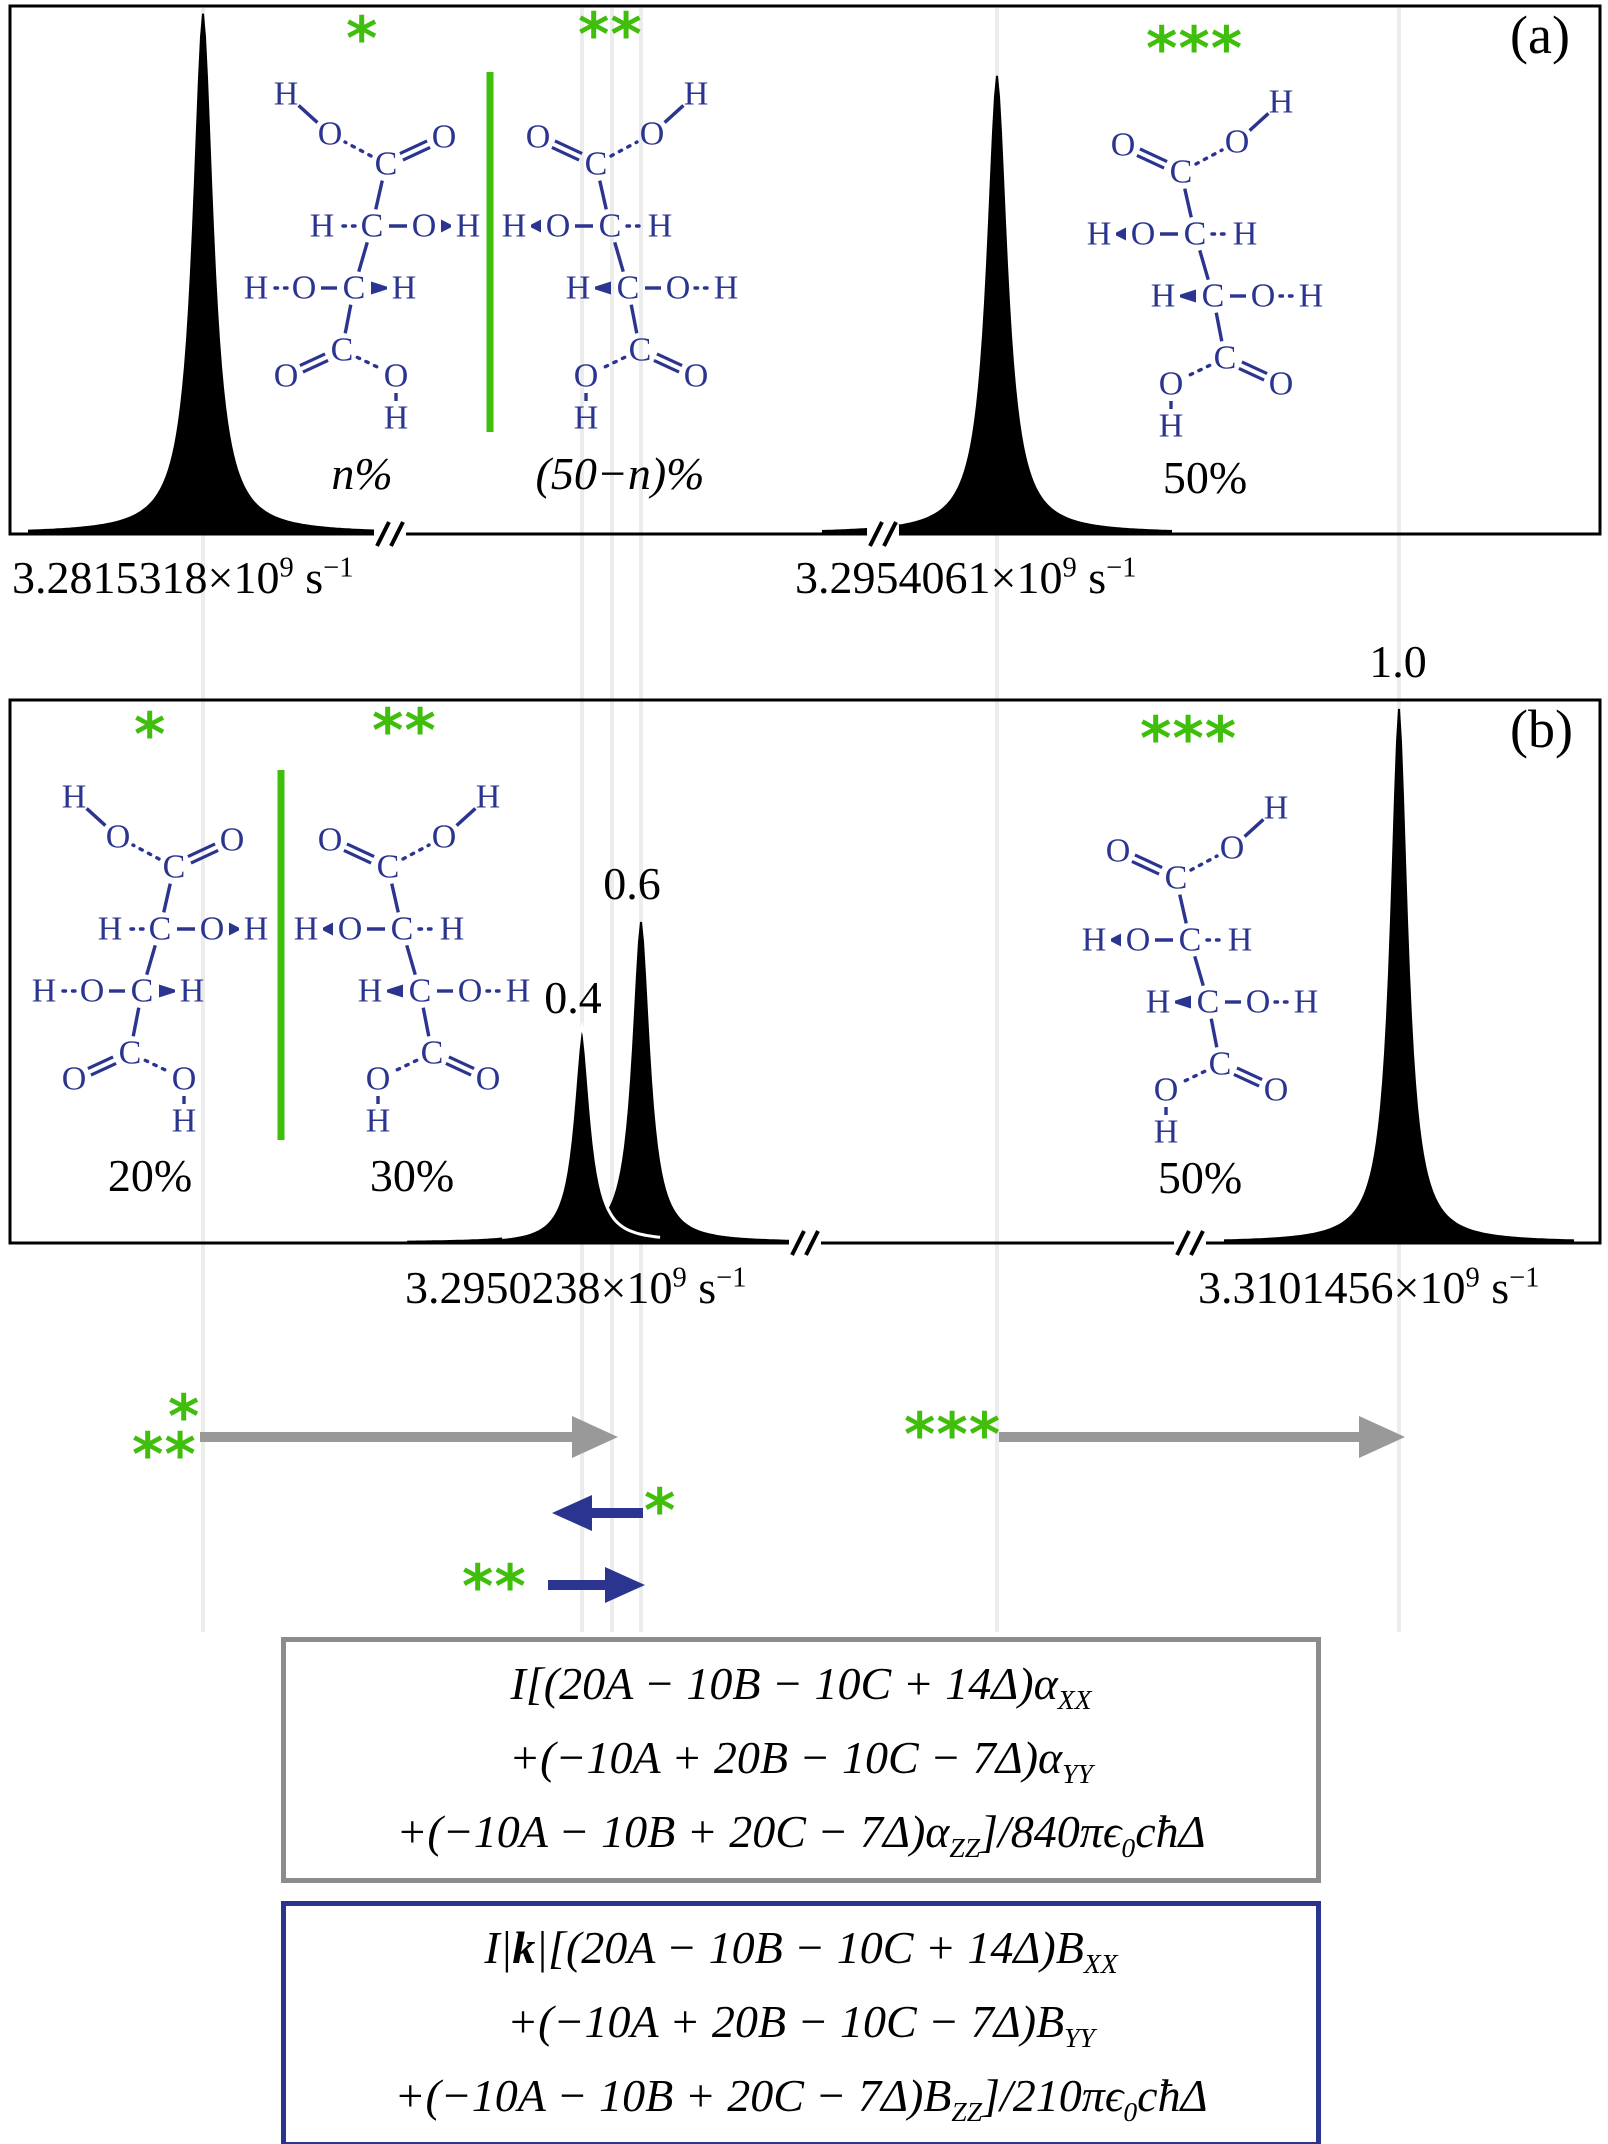 This screenshot has width=1608, height=2144. What do you see at coordinates (620, 473) in the screenshot?
I see `population-label-a-star2: (50−n)%` at bounding box center [620, 473].